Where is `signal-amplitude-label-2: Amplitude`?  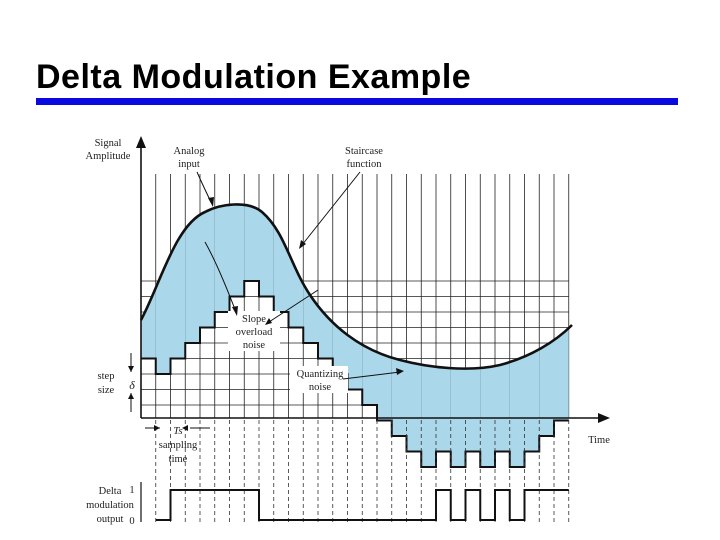 signal-amplitude-label-2: Amplitude is located at coordinates (108, 156).